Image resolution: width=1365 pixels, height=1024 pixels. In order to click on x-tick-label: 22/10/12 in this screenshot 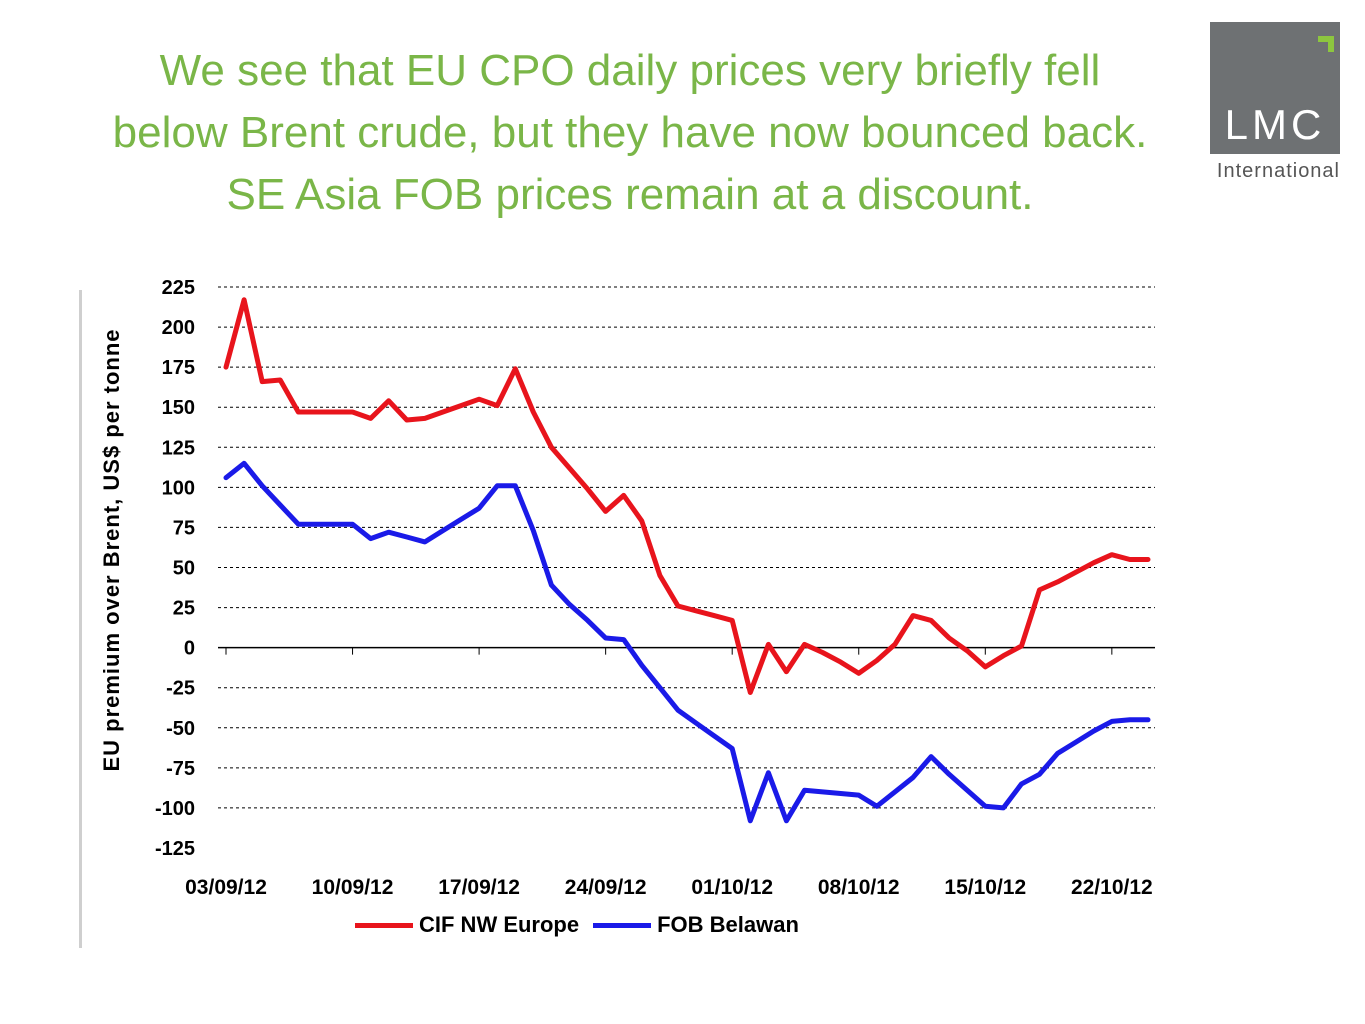, I will do `click(1112, 887)`.